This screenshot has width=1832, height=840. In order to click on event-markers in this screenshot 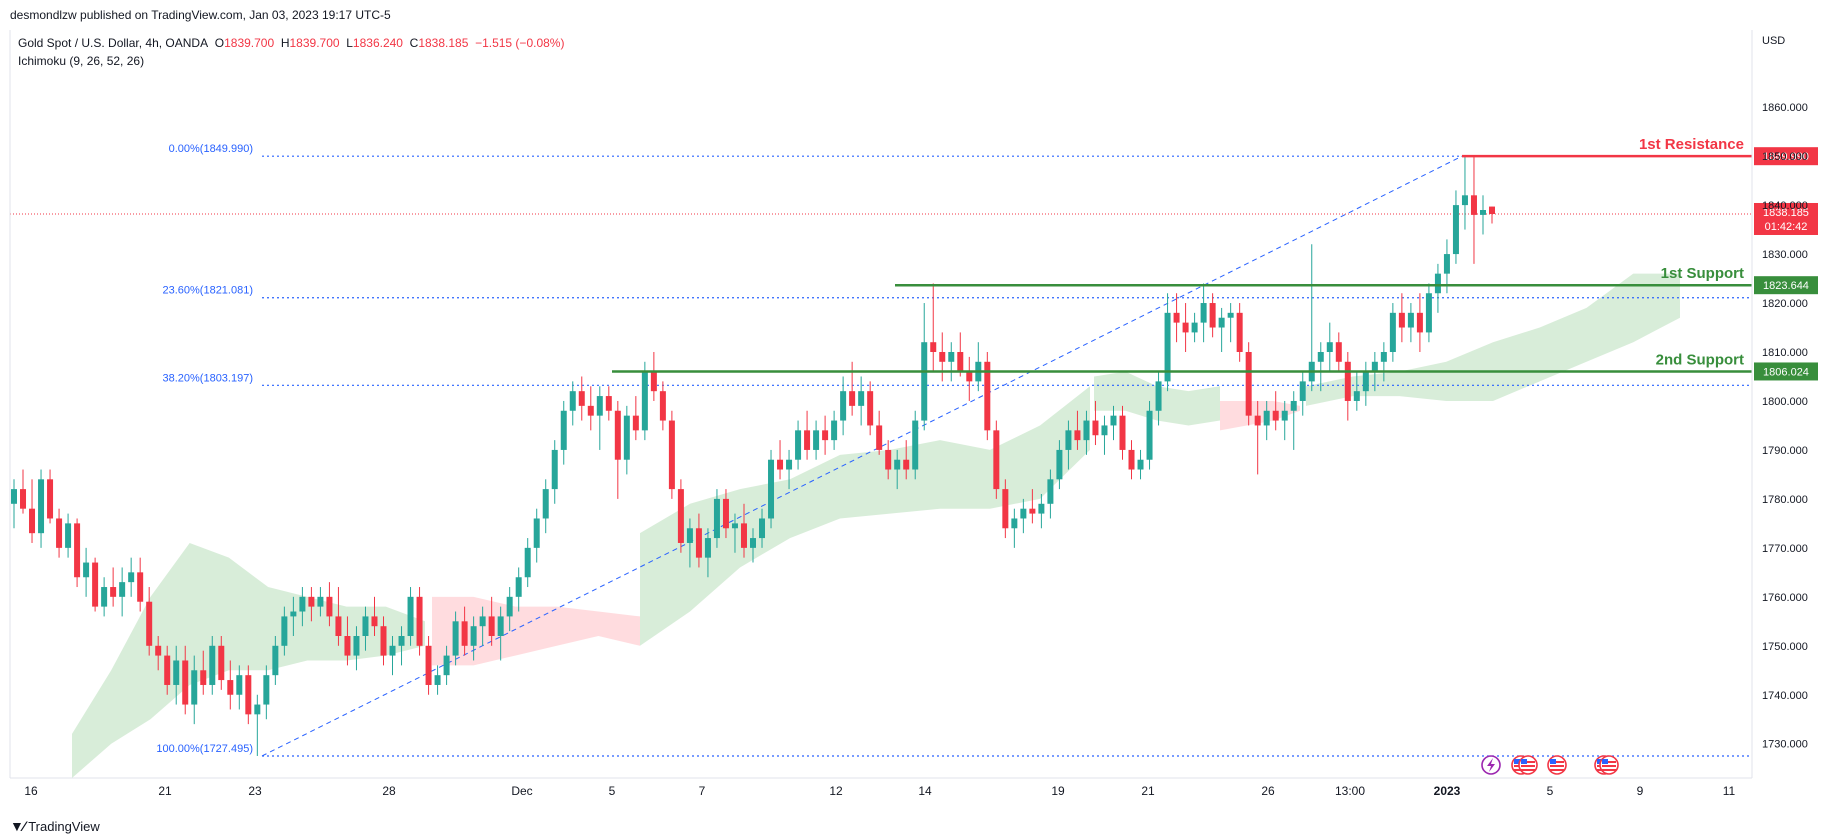, I will do `click(1550, 765)`.